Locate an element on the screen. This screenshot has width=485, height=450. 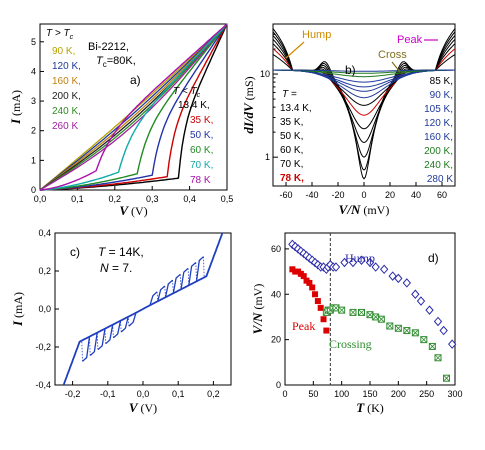
panel-a-curve-above is located at coordinates (133, 107).